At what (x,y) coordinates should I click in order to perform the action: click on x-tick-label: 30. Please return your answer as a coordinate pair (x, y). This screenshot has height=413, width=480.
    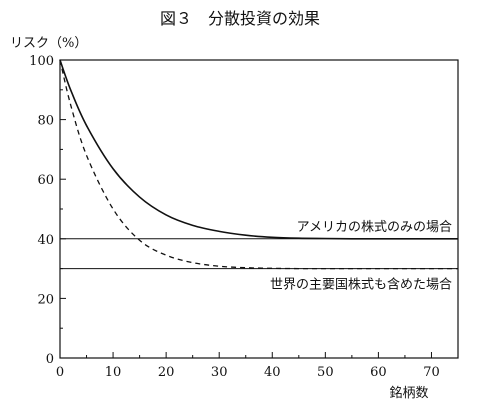
    Looking at the image, I should click on (219, 372).